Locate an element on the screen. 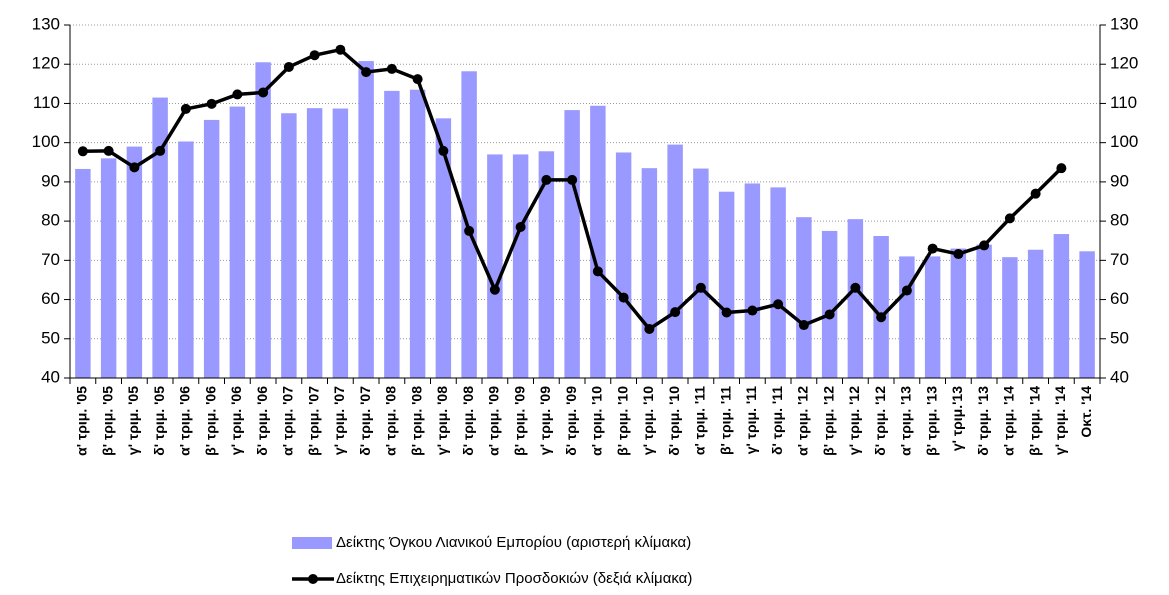 The height and width of the screenshot is (595, 1169). legend-swatch is located at coordinates (312, 543).